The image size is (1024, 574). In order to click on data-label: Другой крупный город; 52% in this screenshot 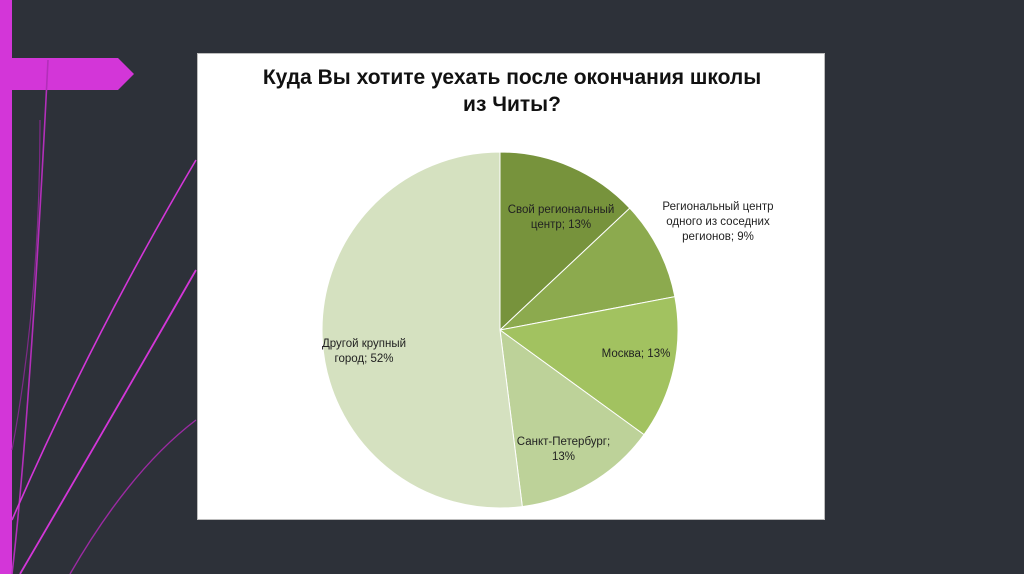, I will do `click(364, 351)`.